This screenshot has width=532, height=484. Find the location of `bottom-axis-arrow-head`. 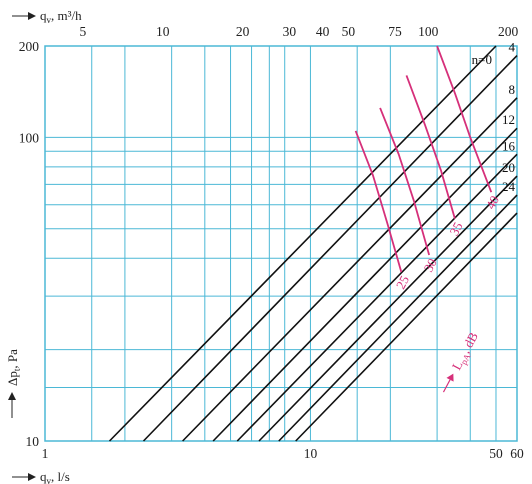

bottom-axis-arrow-head is located at coordinates (32, 477).